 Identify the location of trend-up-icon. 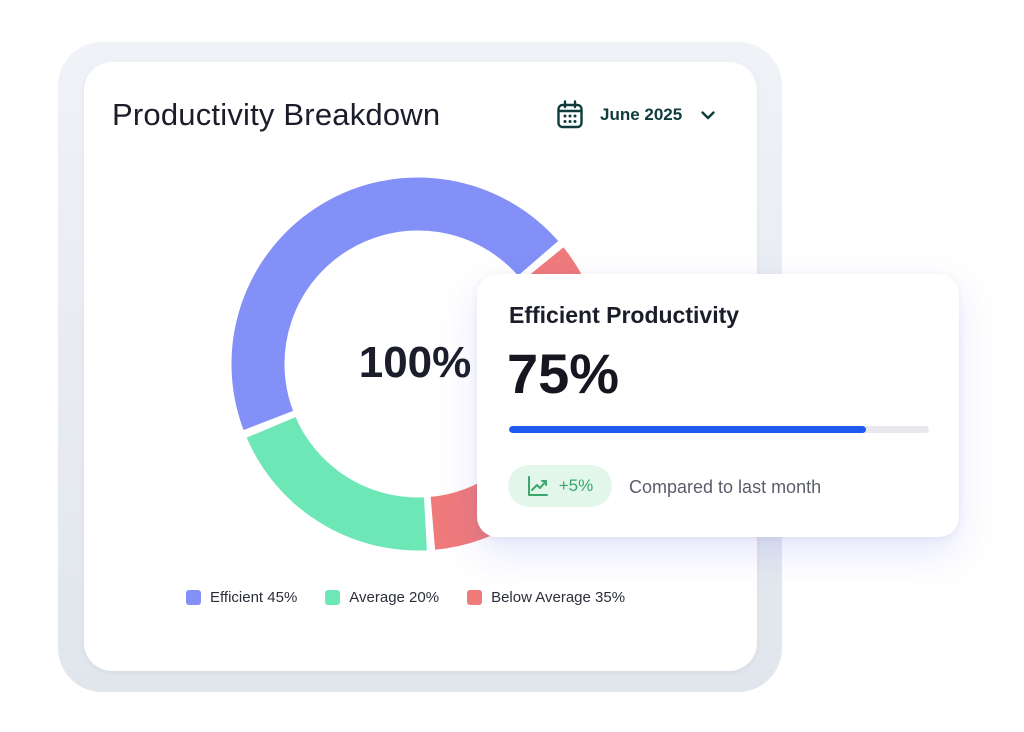
(538, 486).